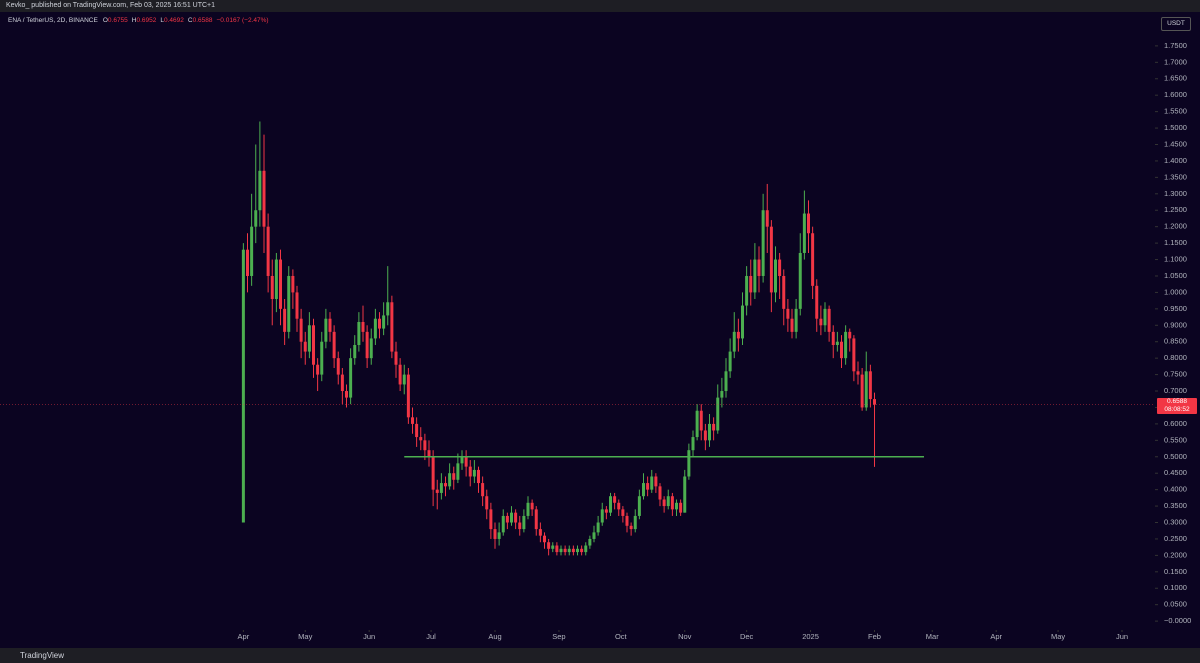  What do you see at coordinates (1175, 226) in the screenshot?
I see `y-tick-label: 1.2000` at bounding box center [1175, 226].